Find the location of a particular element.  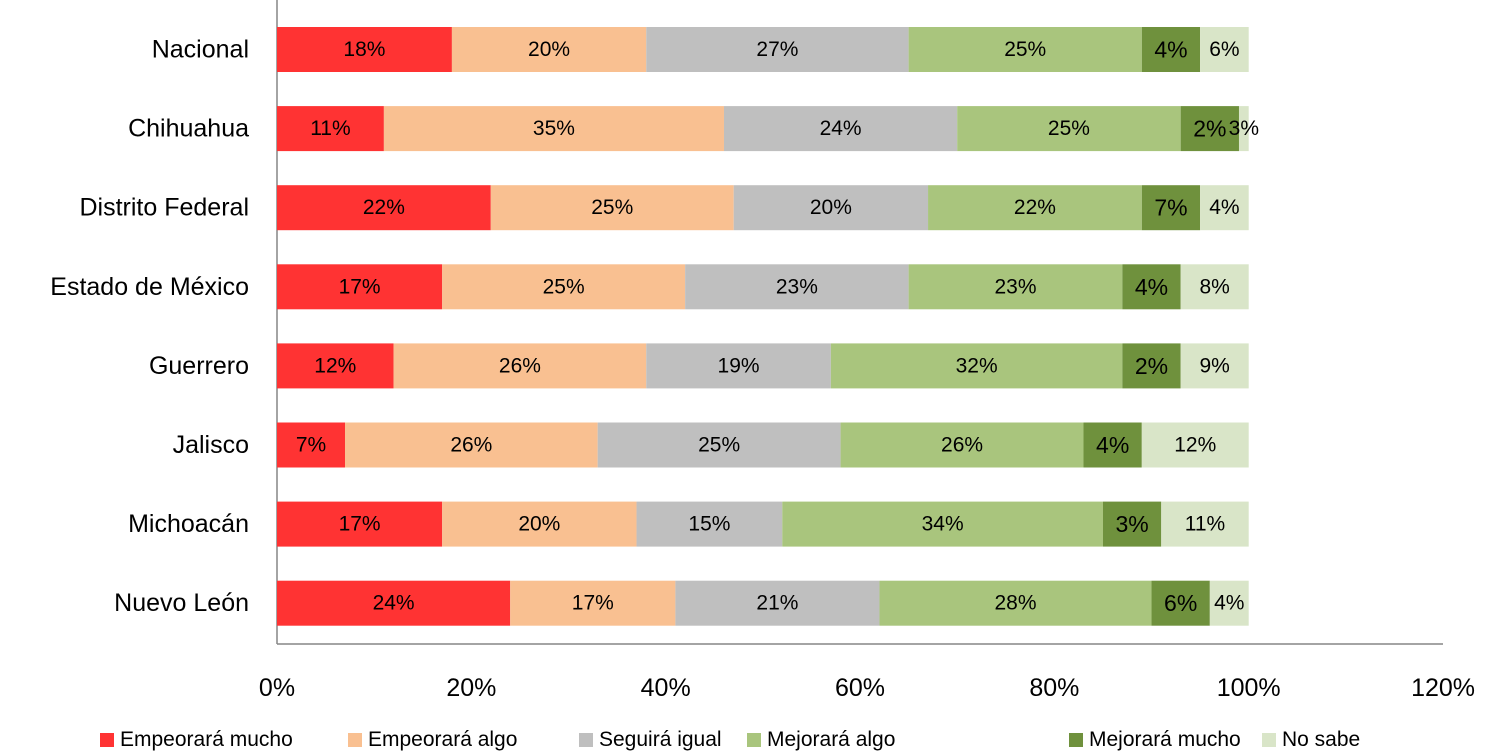

x-tick-labels: 0% 20% 40% 60% 80% 100% 120% is located at coordinates (867, 688).